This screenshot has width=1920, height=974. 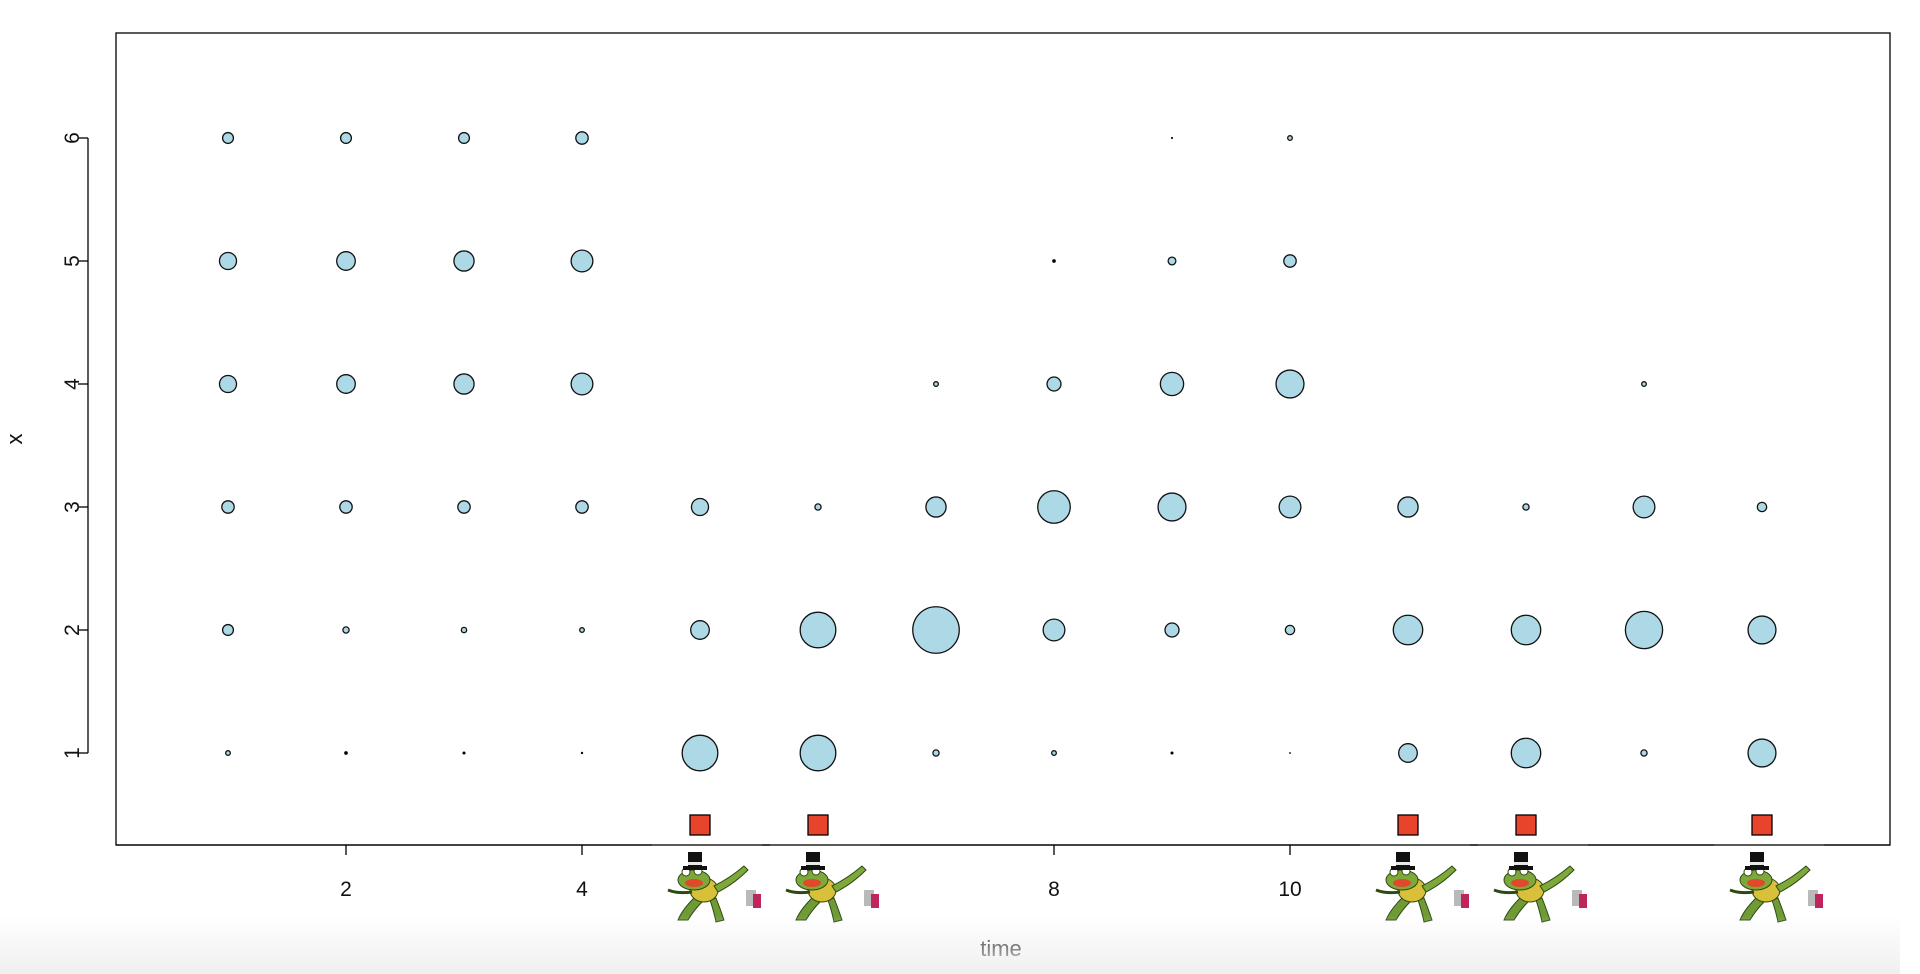 What do you see at coordinates (72, 507) in the screenshot?
I see `y-tick-label: 3` at bounding box center [72, 507].